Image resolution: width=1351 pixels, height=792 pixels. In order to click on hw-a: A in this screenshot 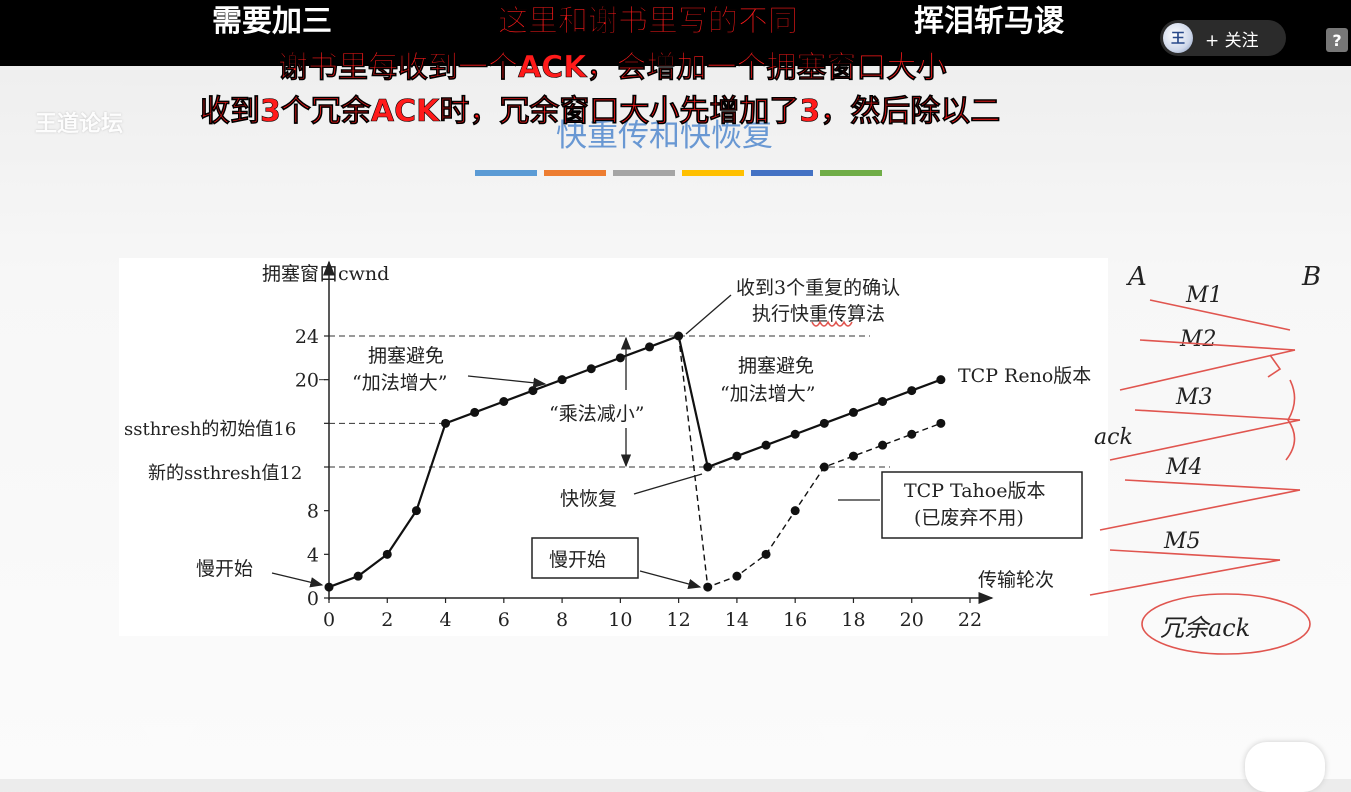, I will do `click(1136, 277)`.